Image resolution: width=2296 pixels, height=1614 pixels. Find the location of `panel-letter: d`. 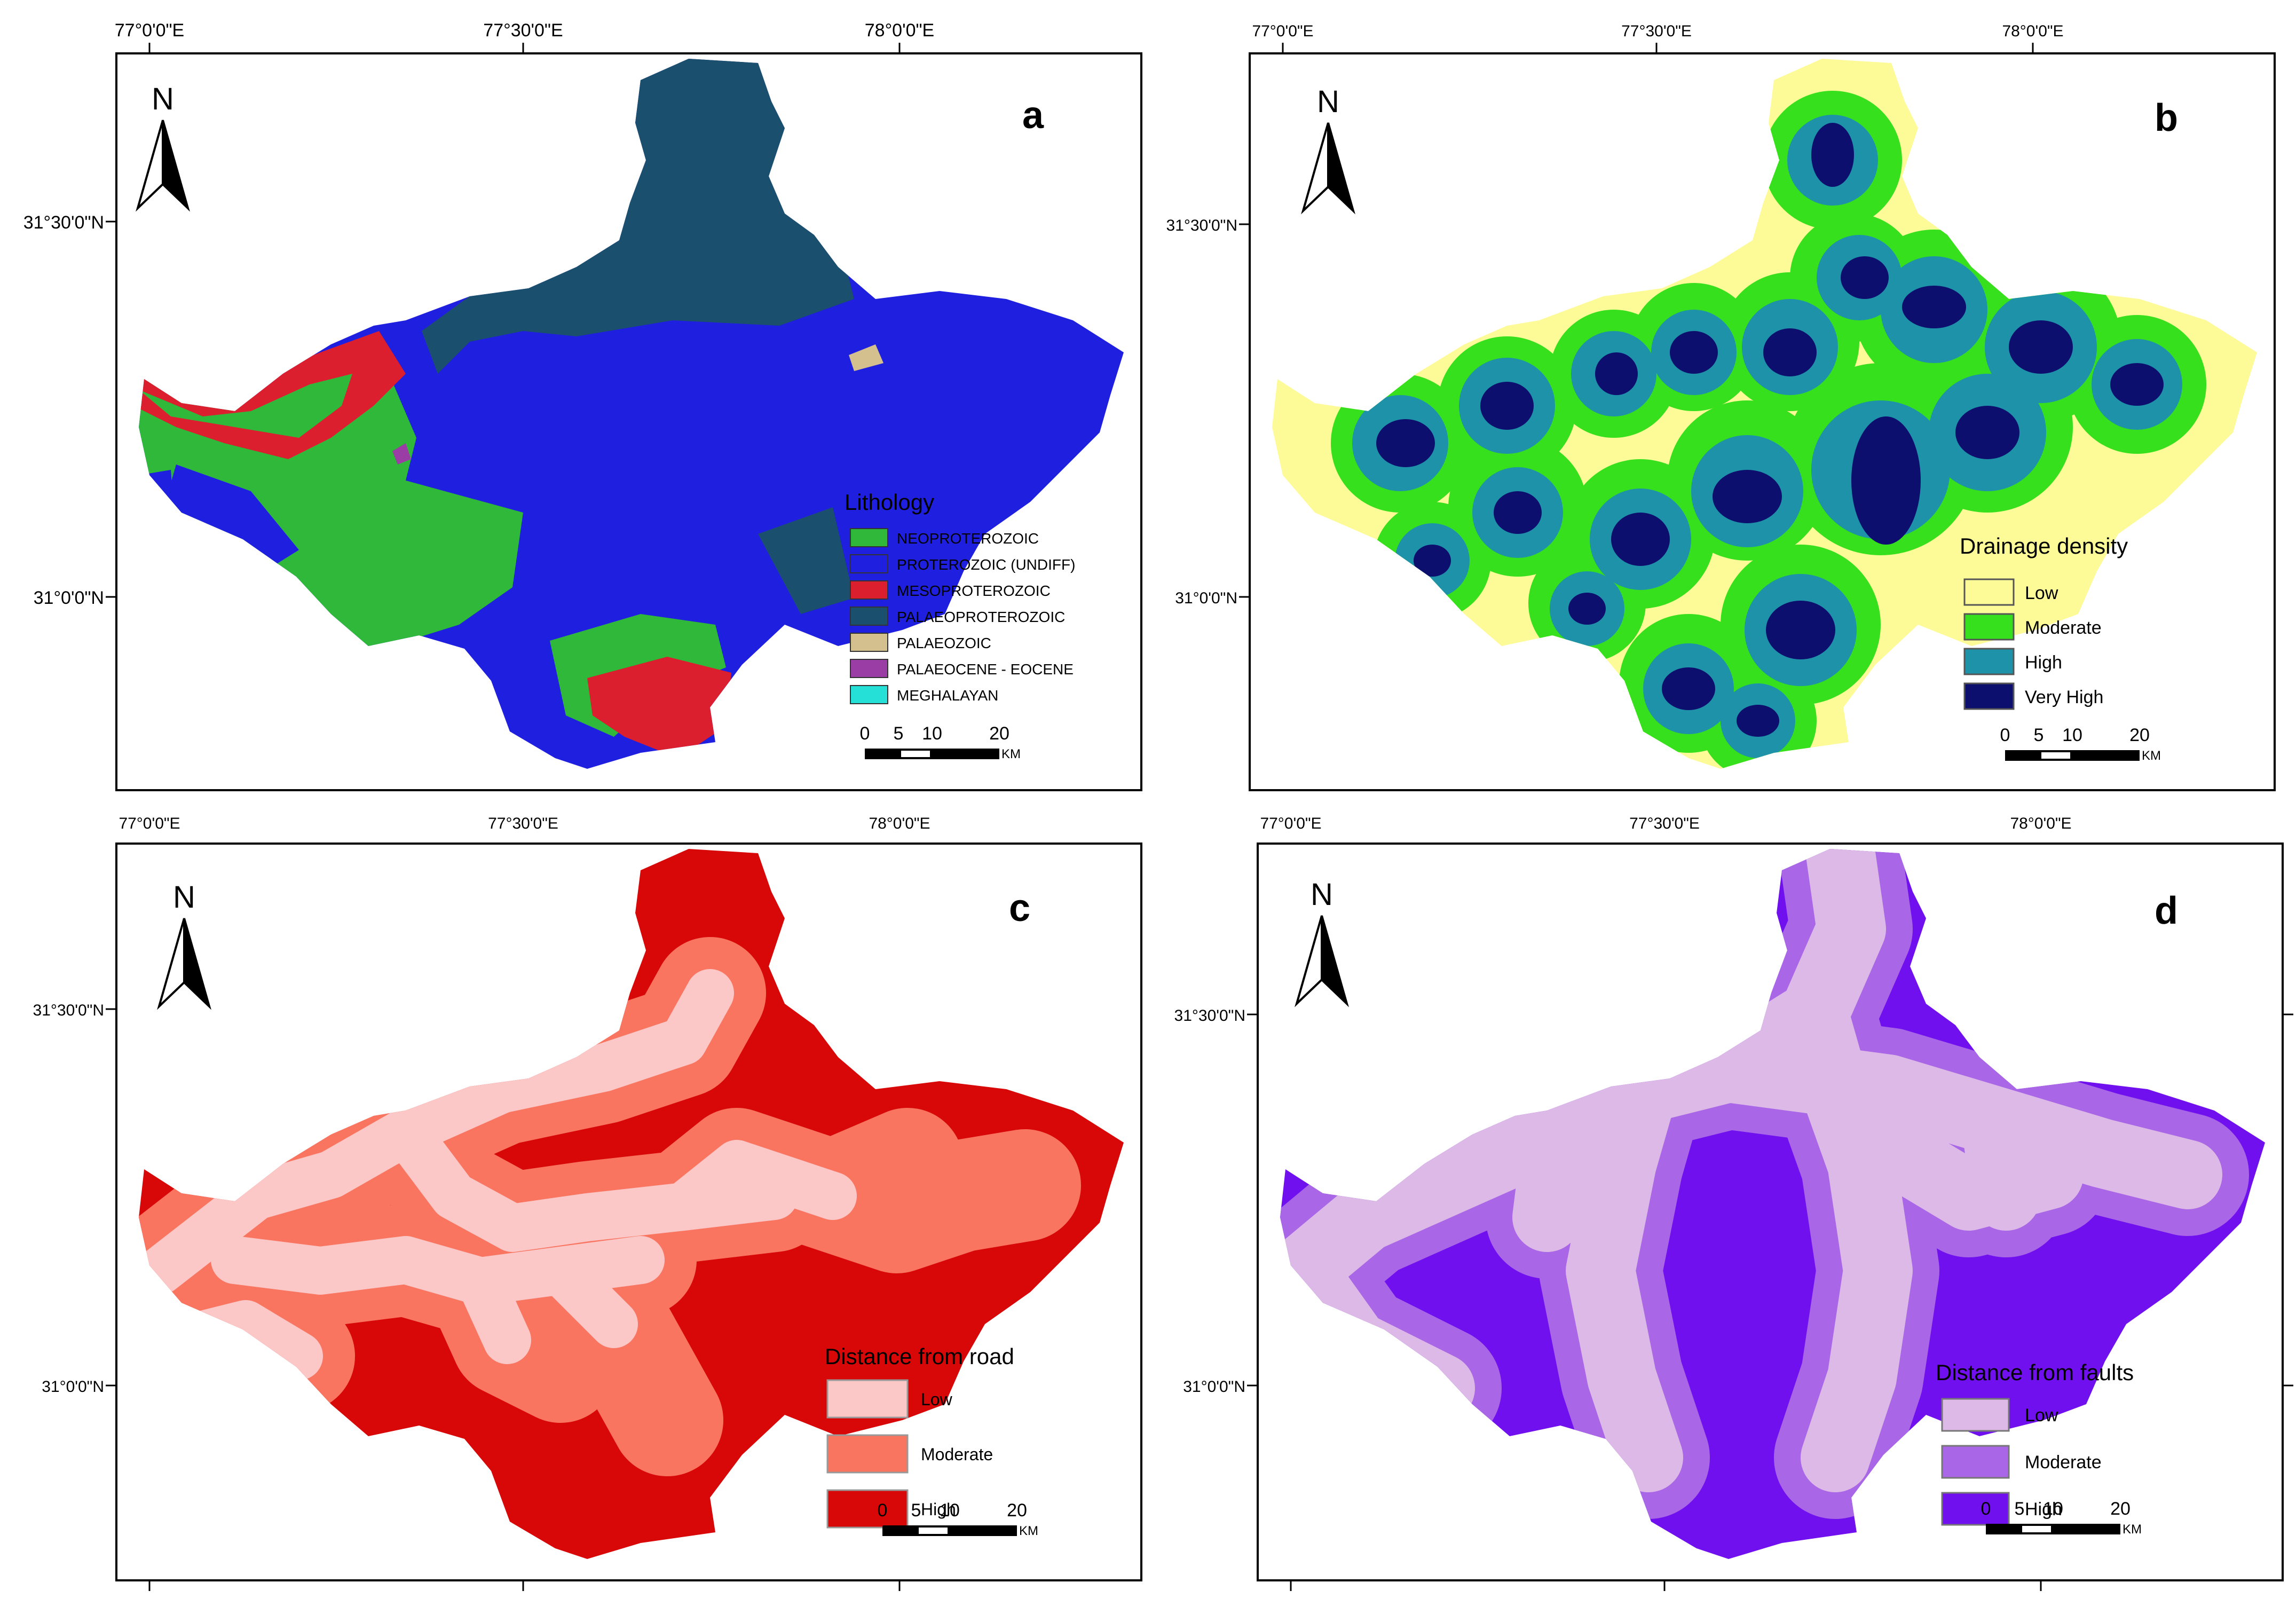

panel-letter: d is located at coordinates (2166, 910).